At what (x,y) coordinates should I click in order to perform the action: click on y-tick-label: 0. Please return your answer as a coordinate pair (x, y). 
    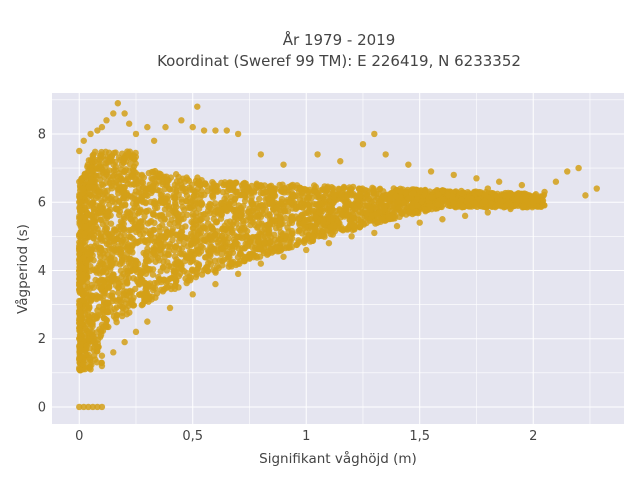
    Looking at the image, I should click on (42, 407).